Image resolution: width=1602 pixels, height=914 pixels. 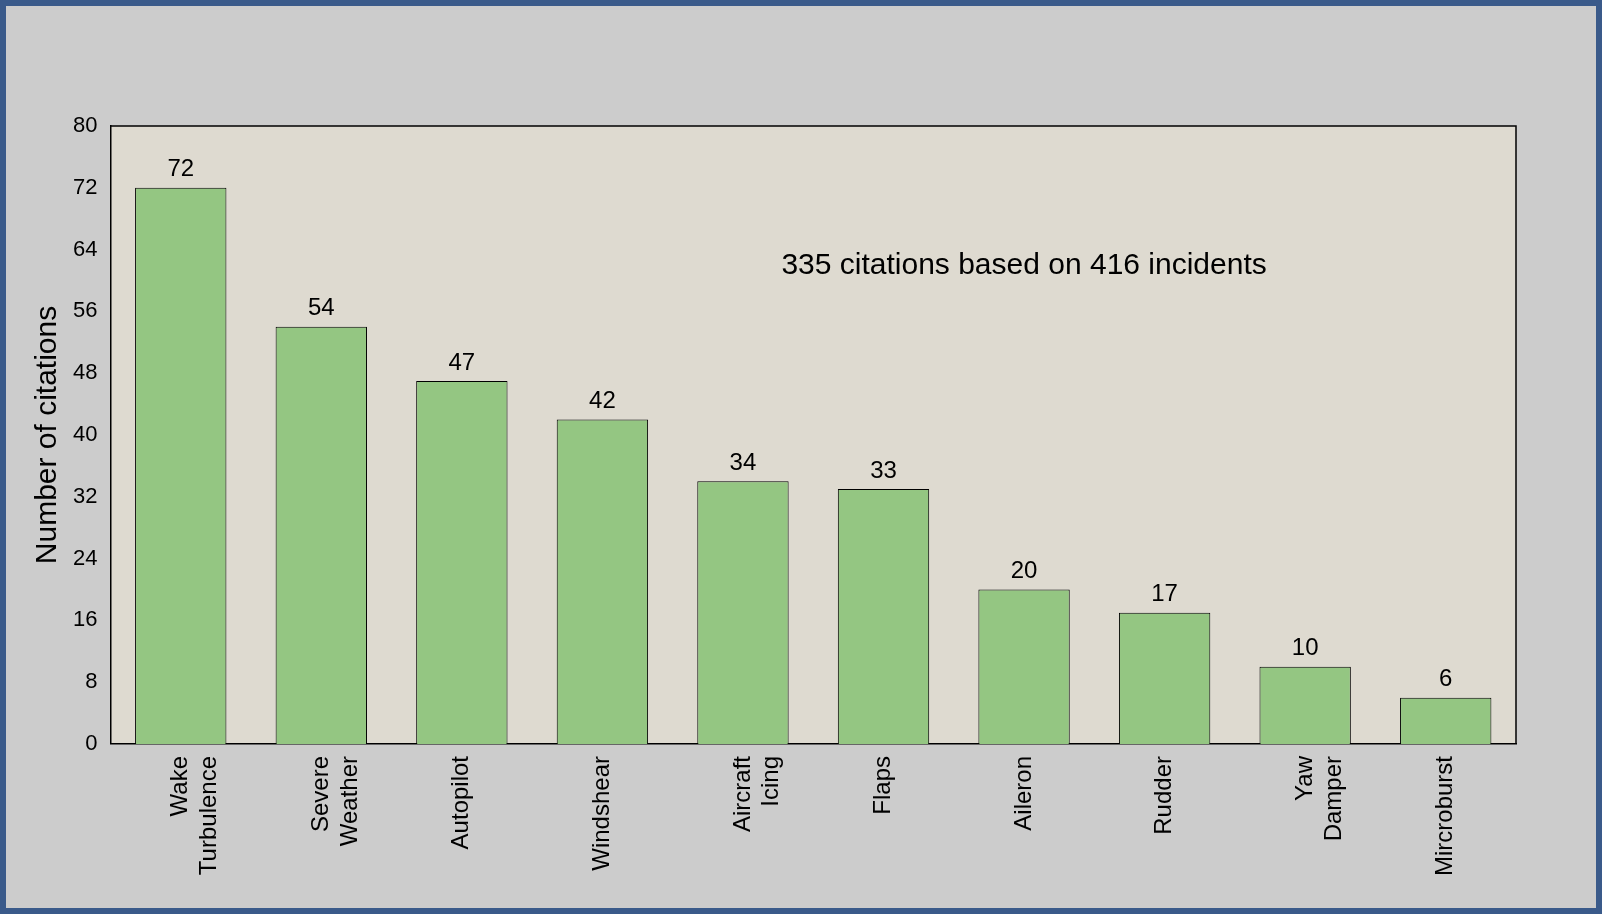 I want to click on data-label: 20, so click(x=1024, y=570).